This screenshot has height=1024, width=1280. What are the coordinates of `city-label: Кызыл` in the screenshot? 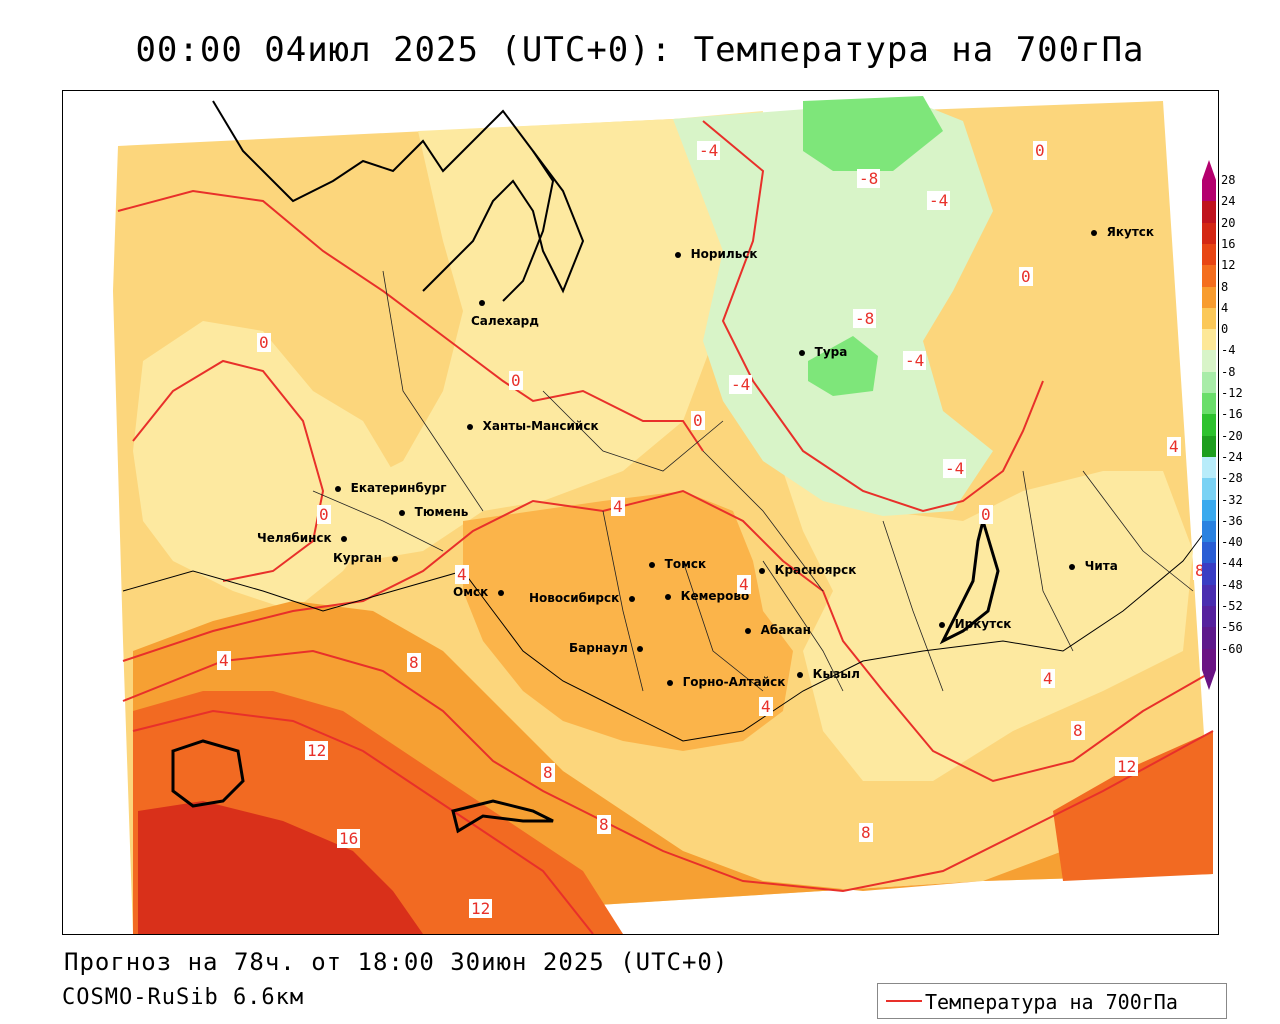 It's located at (836, 674).